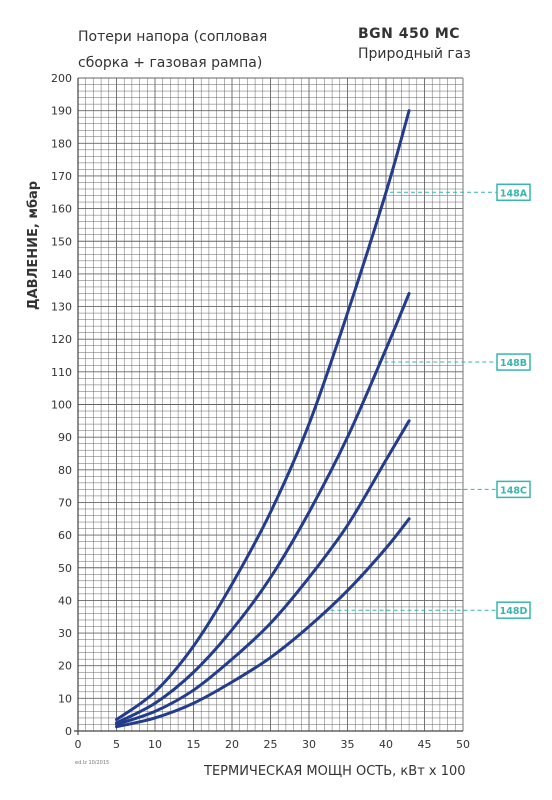 This screenshot has width=552, height=800. I want to click on y-tick-label: 0, so click(68, 731).